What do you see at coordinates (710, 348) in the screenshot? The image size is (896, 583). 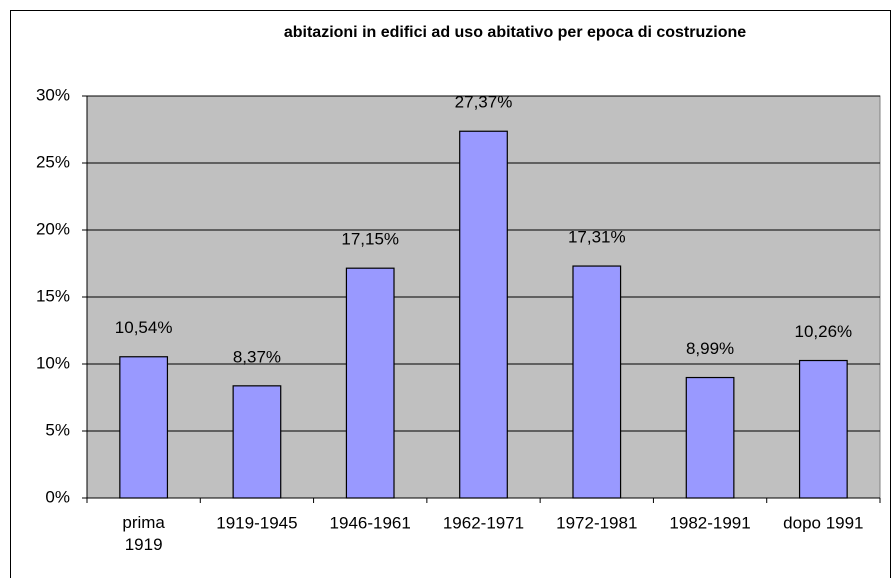 I see `data-label: 8,99%` at bounding box center [710, 348].